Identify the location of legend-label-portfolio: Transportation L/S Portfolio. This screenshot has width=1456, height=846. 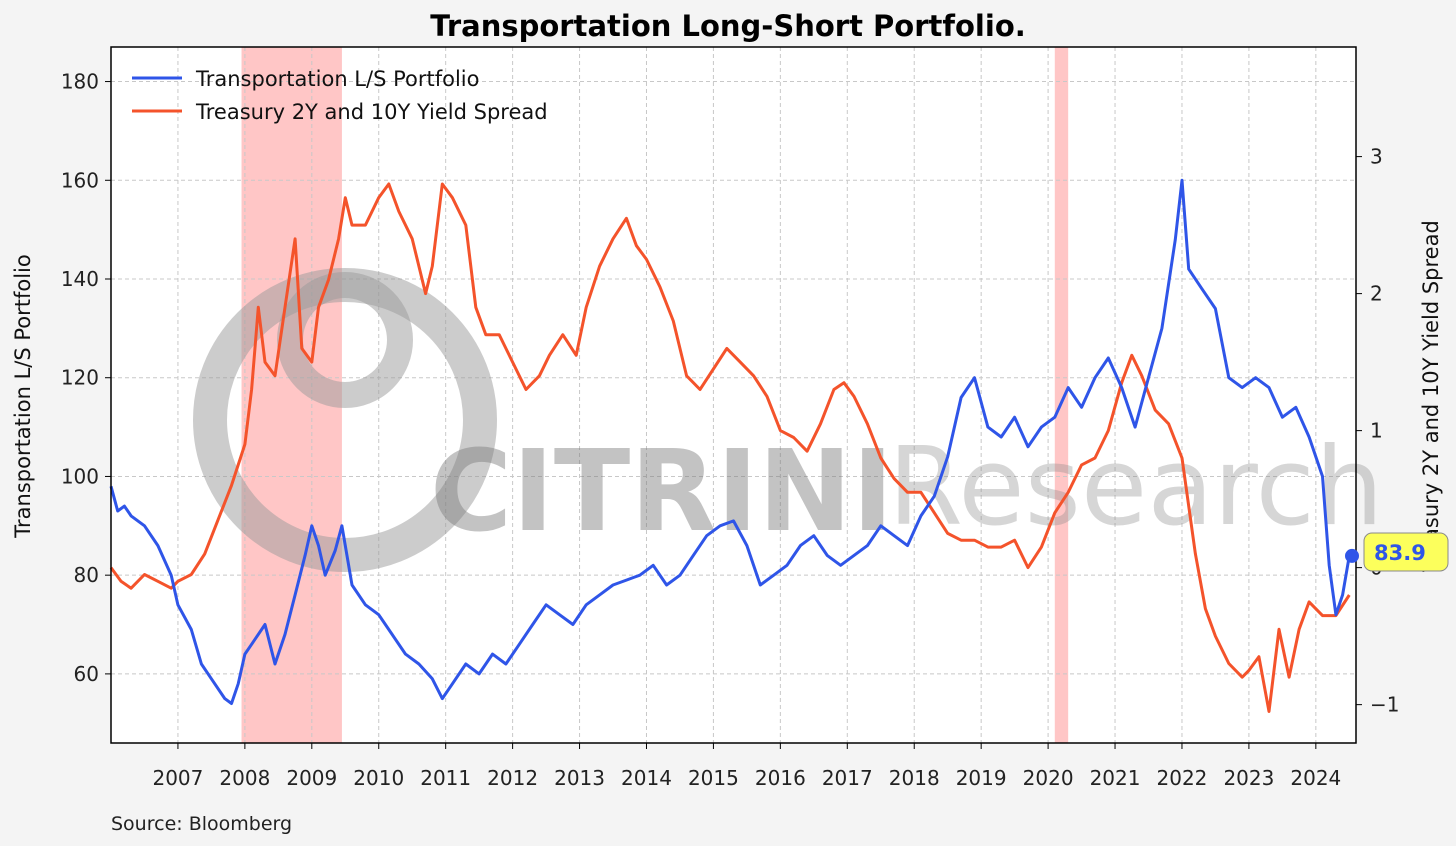
(337, 79).